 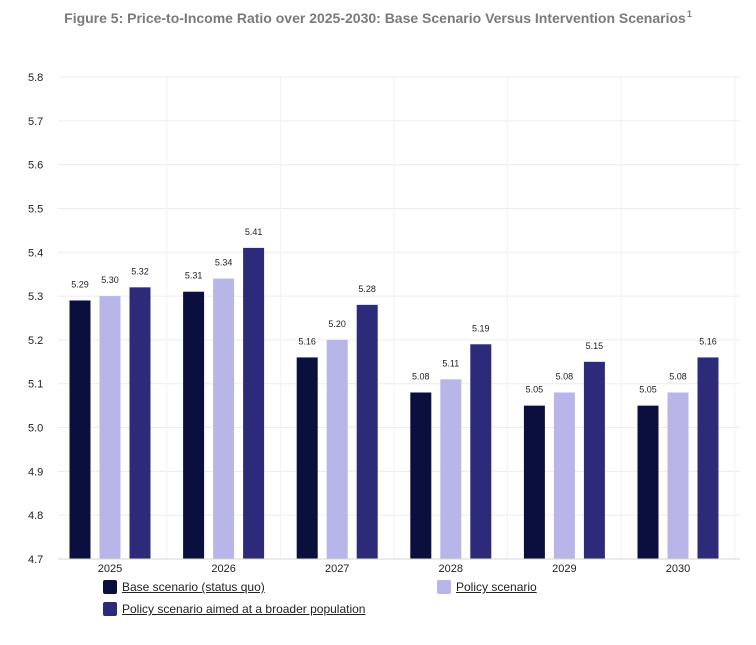 I want to click on y-tick-label: 5.6, so click(x=35, y=166).